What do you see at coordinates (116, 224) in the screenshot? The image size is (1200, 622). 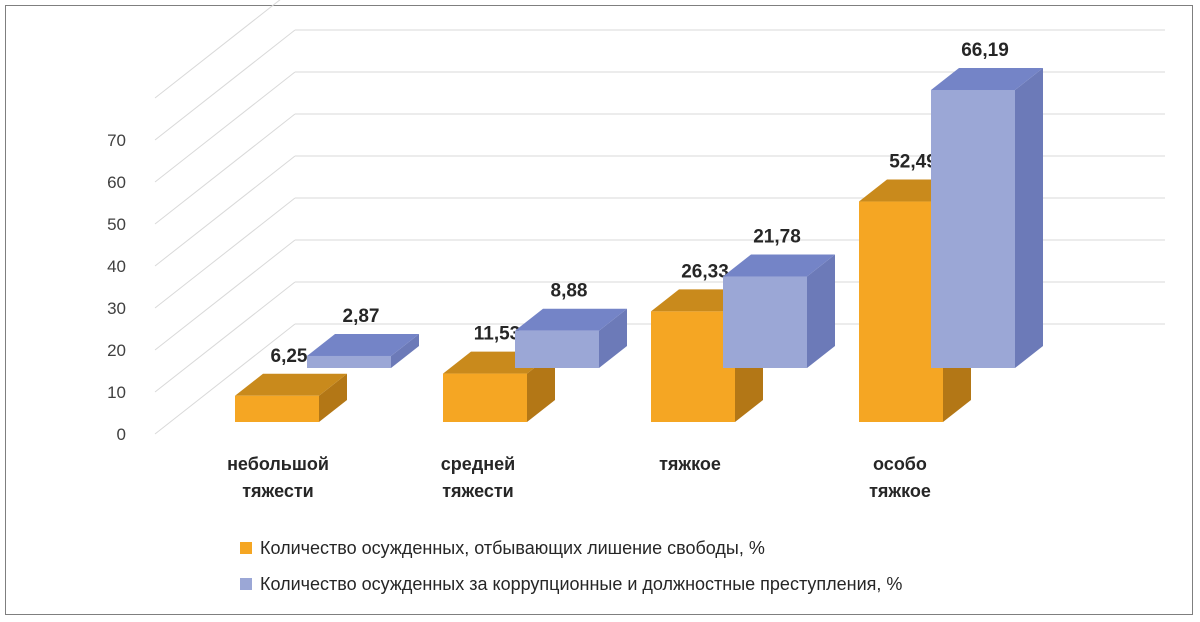 I see `y-tick-label: 50` at bounding box center [116, 224].